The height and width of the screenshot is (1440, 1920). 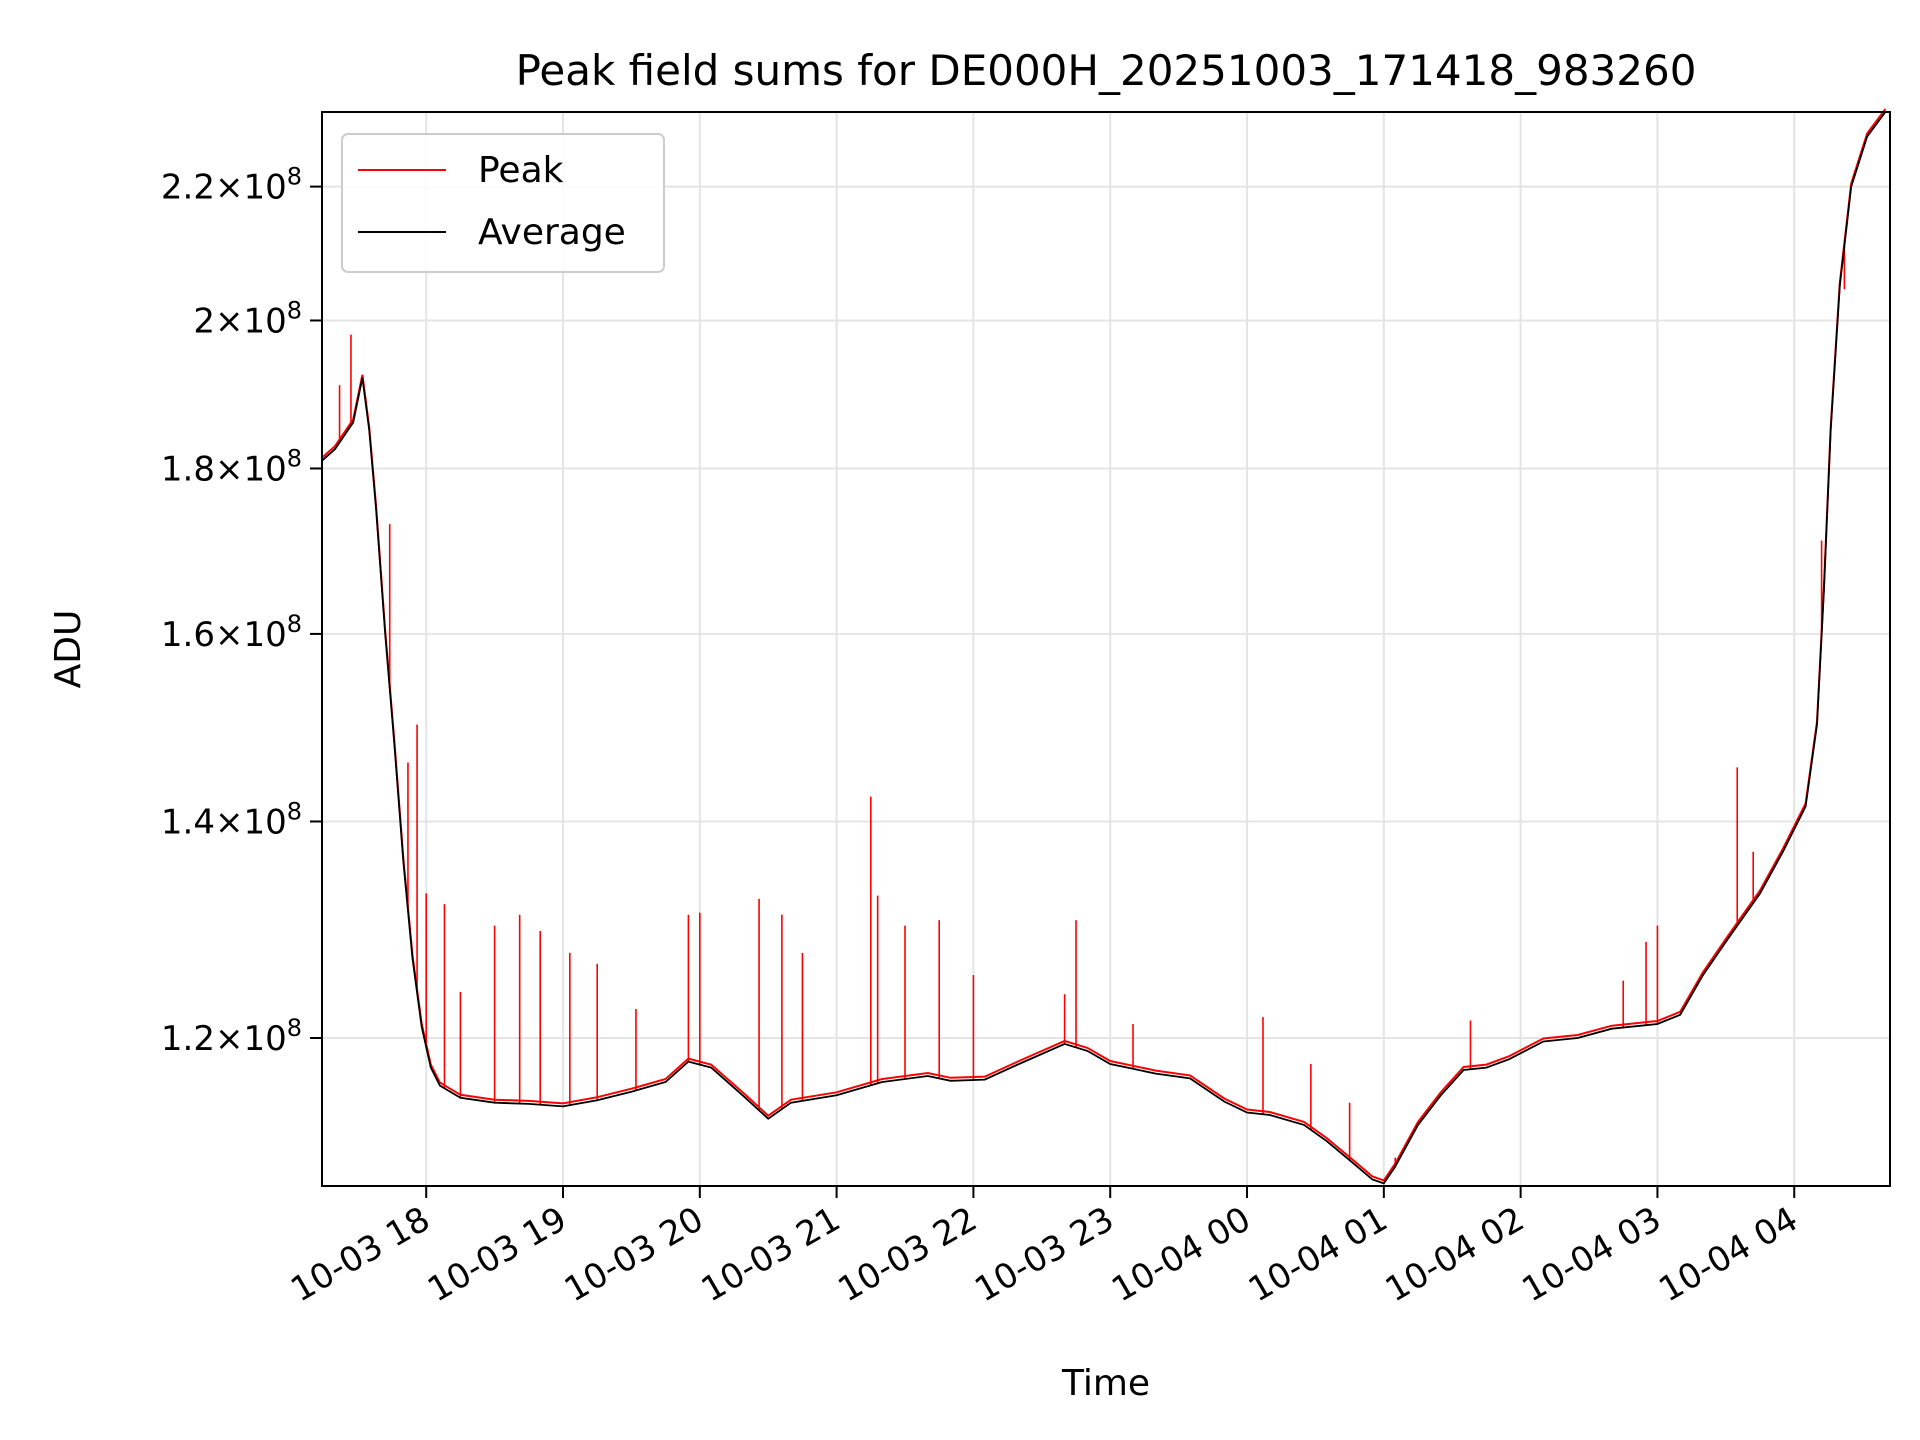 What do you see at coordinates (231, 1036) in the screenshot?
I see `y-tick-label: 1.2×108` at bounding box center [231, 1036].